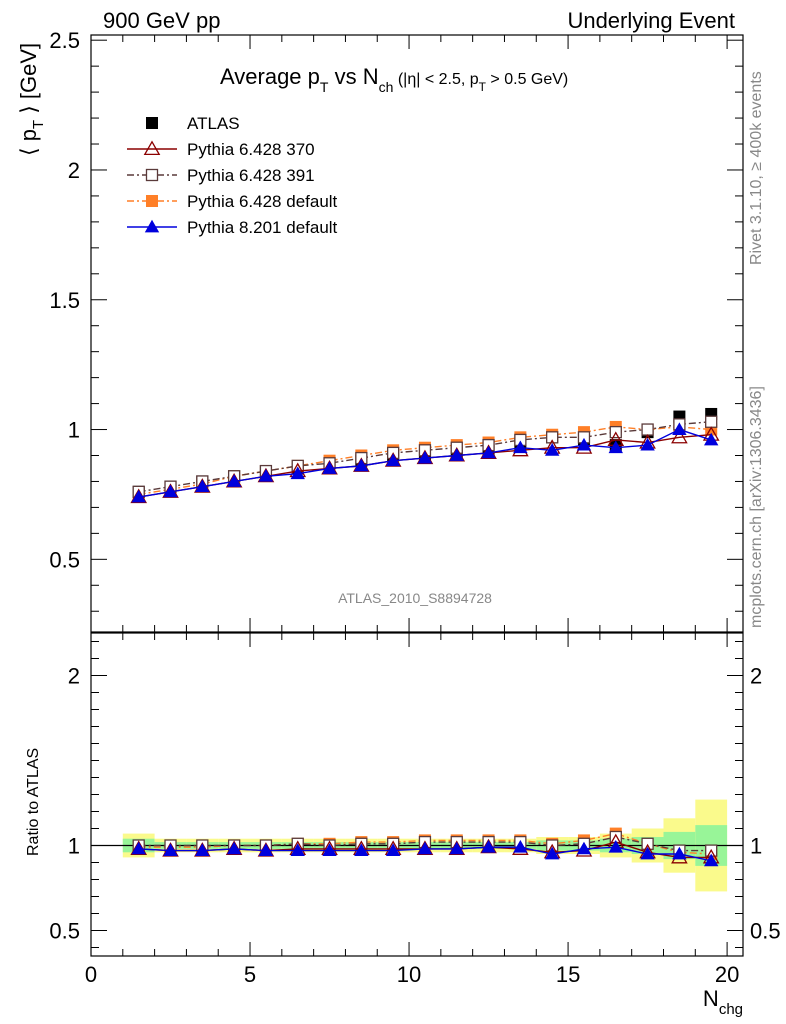 This screenshot has width=786, height=1024. Describe the element at coordinates (91, 974) in the screenshot. I see `x-tick-label: 0` at that location.